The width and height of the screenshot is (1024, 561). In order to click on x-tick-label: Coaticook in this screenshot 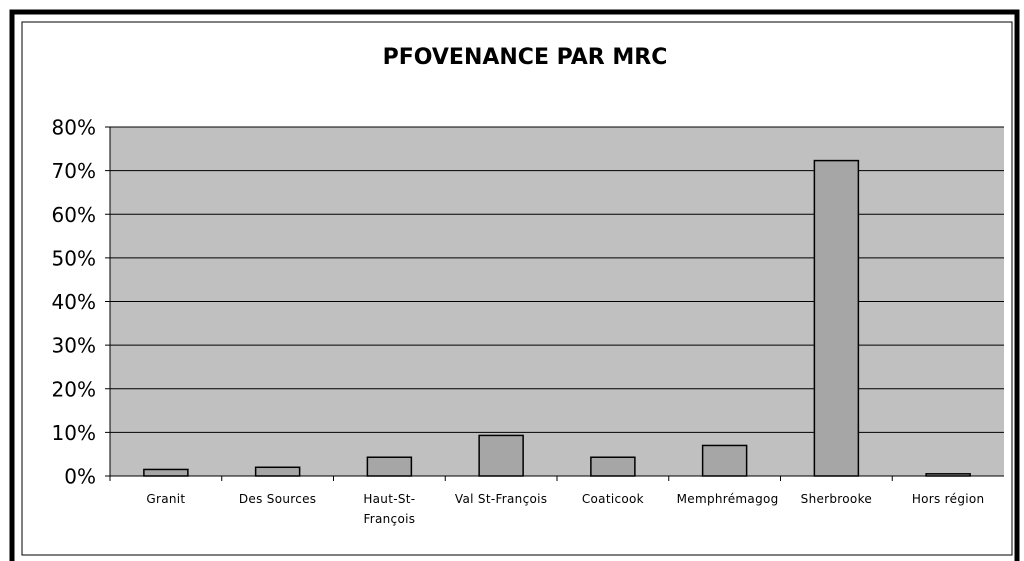, I will do `click(612, 499)`.